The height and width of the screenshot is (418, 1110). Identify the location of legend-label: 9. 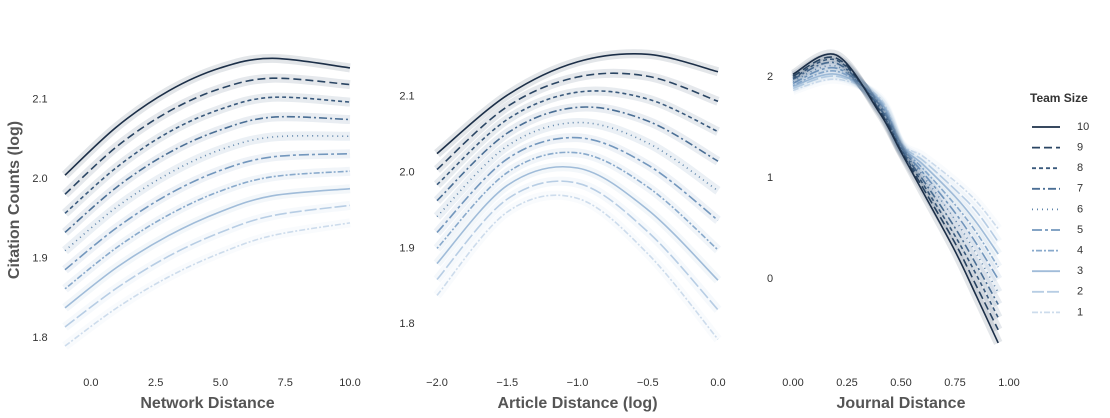
(1080, 148).